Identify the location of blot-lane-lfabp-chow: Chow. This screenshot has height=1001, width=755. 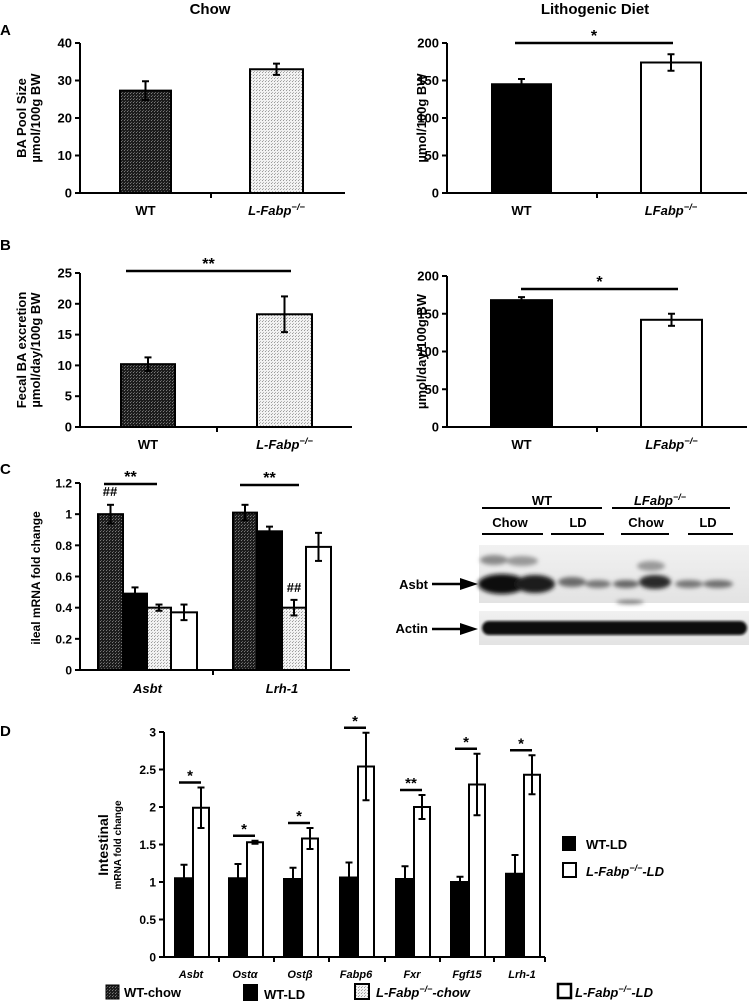
(646, 522).